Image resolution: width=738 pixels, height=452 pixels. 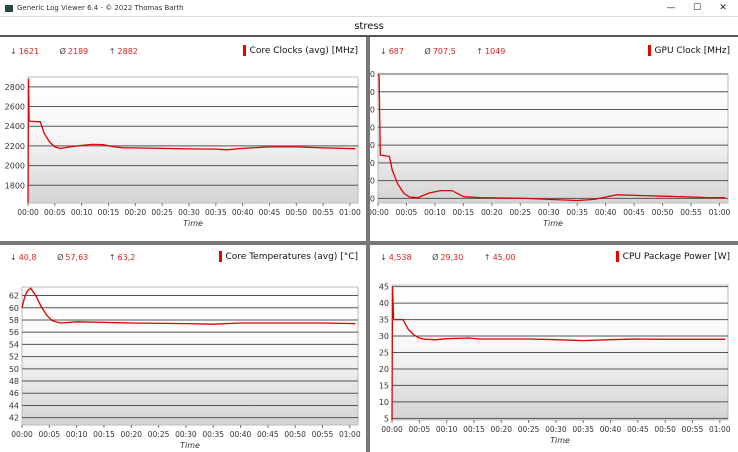 I want to click on stat-avg: 2189, so click(x=78, y=51).